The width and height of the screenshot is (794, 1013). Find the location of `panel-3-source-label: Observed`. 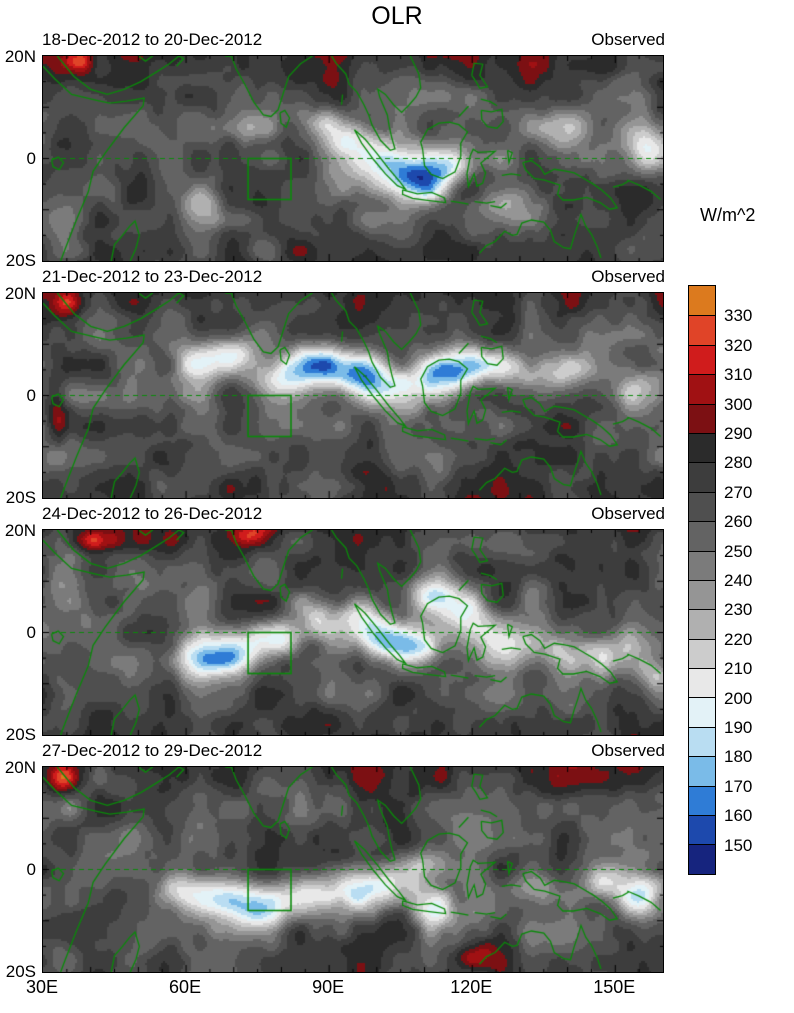

panel-3-source-label: Observed is located at coordinates (628, 513).